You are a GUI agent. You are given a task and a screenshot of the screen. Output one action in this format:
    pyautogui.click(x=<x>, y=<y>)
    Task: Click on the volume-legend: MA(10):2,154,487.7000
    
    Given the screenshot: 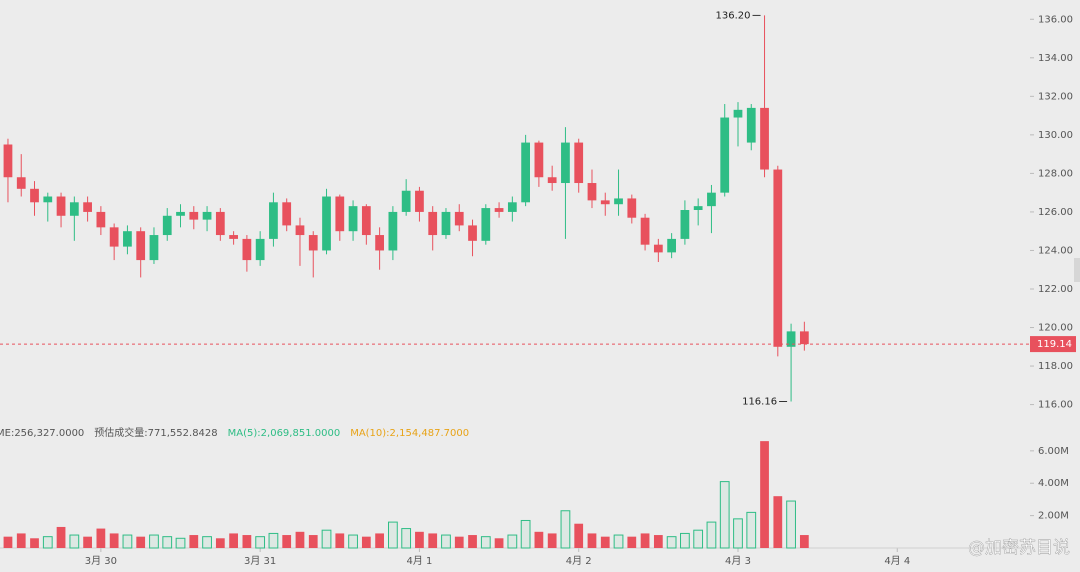 What is the action you would take?
    pyautogui.click(x=409, y=433)
    